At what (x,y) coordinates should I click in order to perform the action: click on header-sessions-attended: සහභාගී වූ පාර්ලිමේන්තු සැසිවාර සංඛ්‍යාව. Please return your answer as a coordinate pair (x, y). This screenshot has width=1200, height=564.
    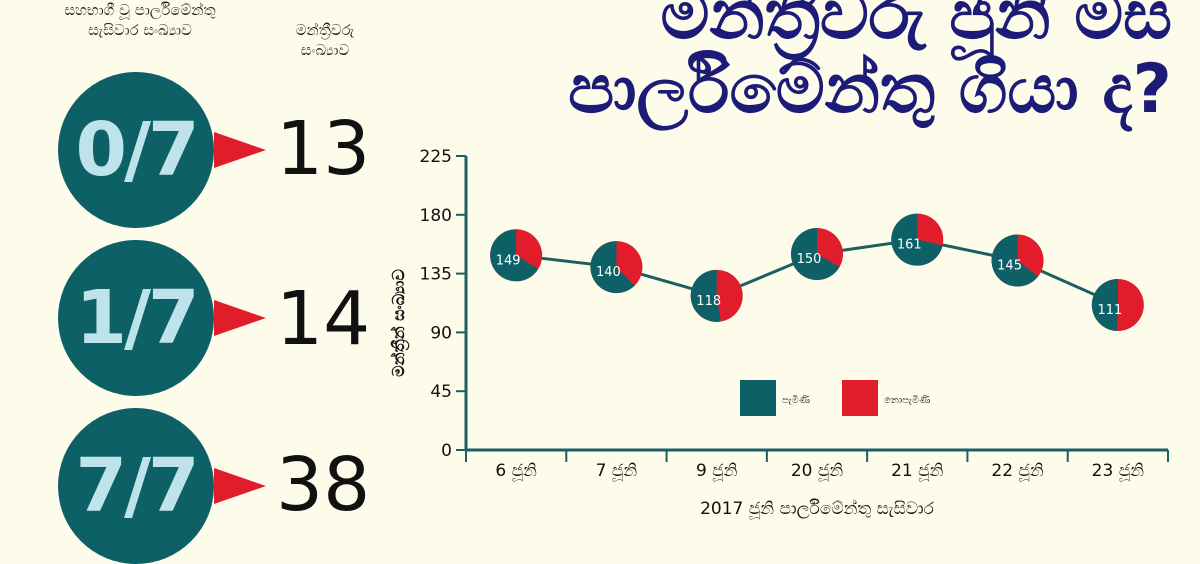
    Looking at the image, I should click on (140, 20).